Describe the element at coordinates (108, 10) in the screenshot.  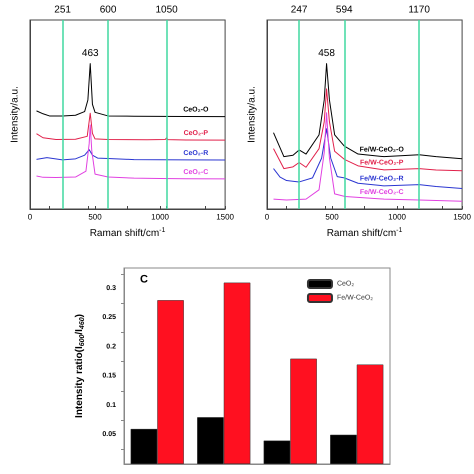
I see `ref-line-label: 600` at that location.